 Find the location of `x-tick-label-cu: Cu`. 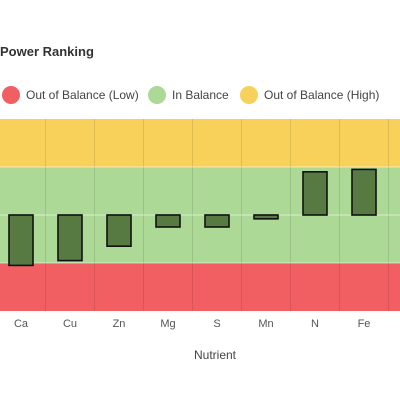

x-tick-label-cu: Cu is located at coordinates (70, 324).